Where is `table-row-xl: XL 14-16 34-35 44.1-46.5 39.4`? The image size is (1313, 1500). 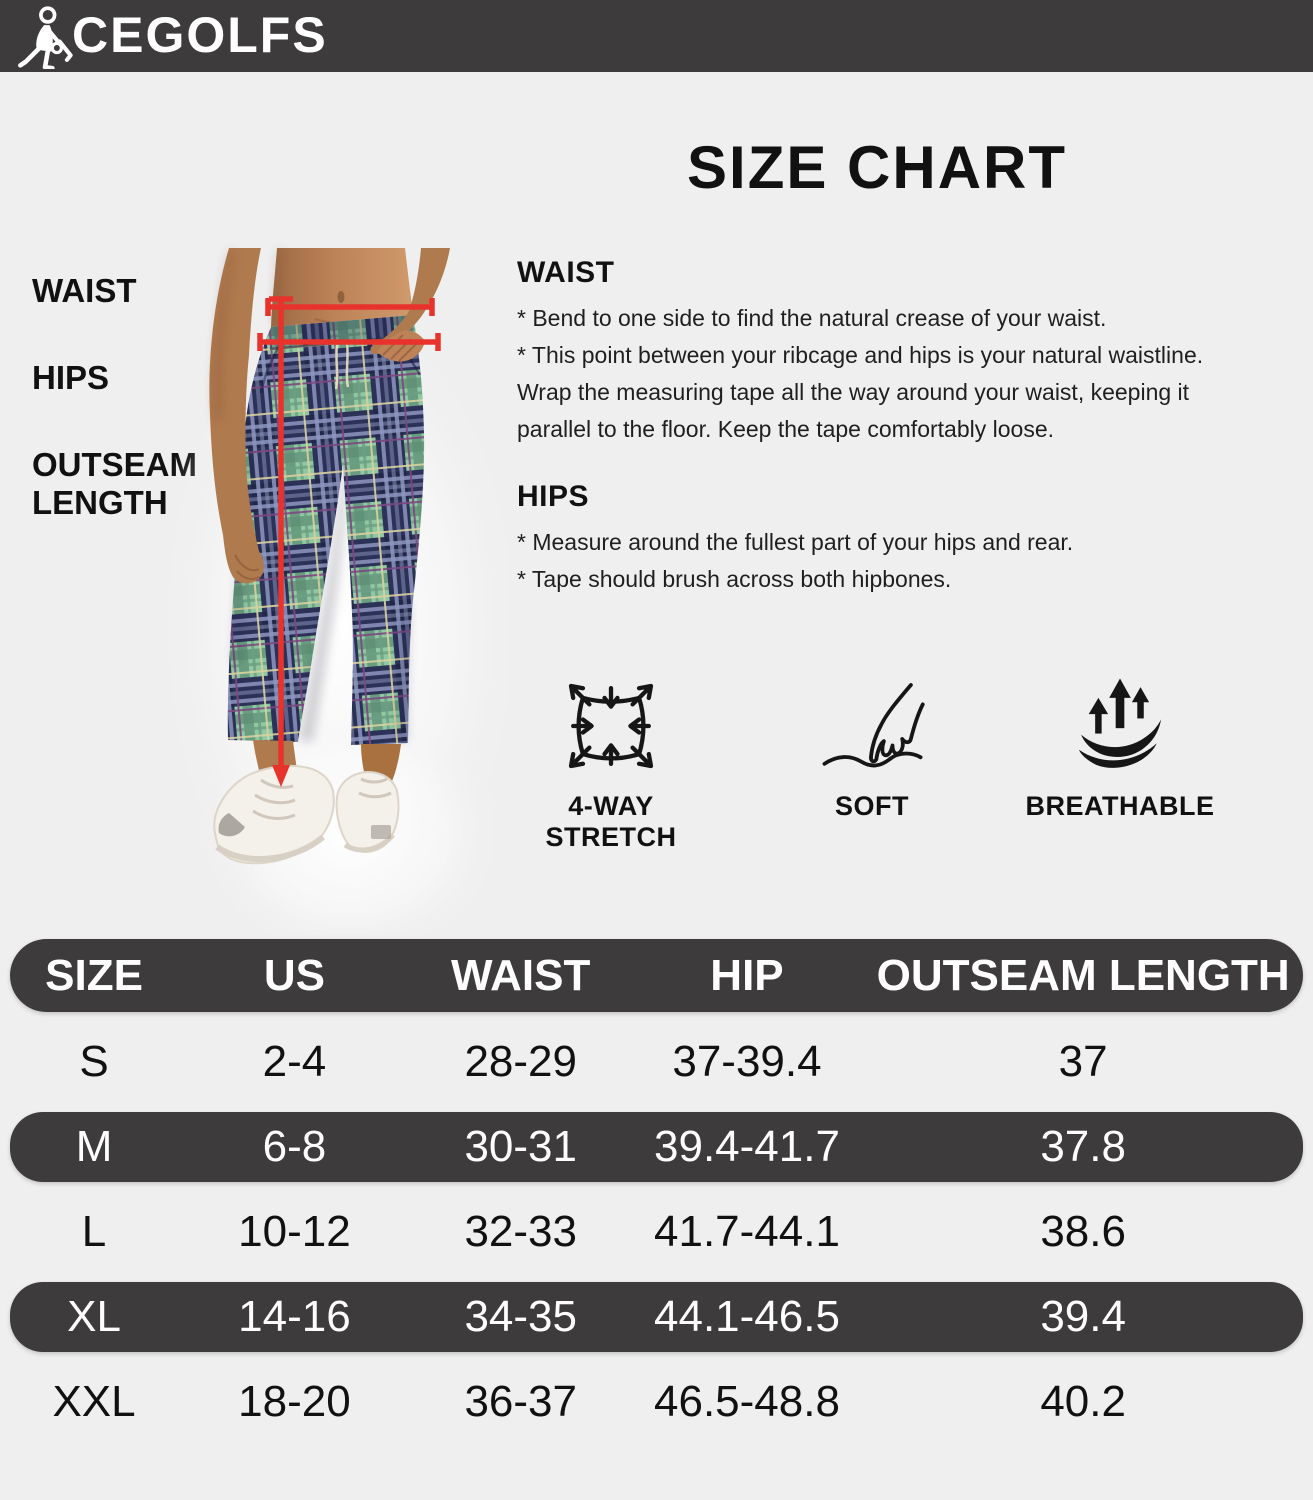 table-row-xl: XL 14-16 34-35 44.1-46.5 39.4 is located at coordinates (656, 1317).